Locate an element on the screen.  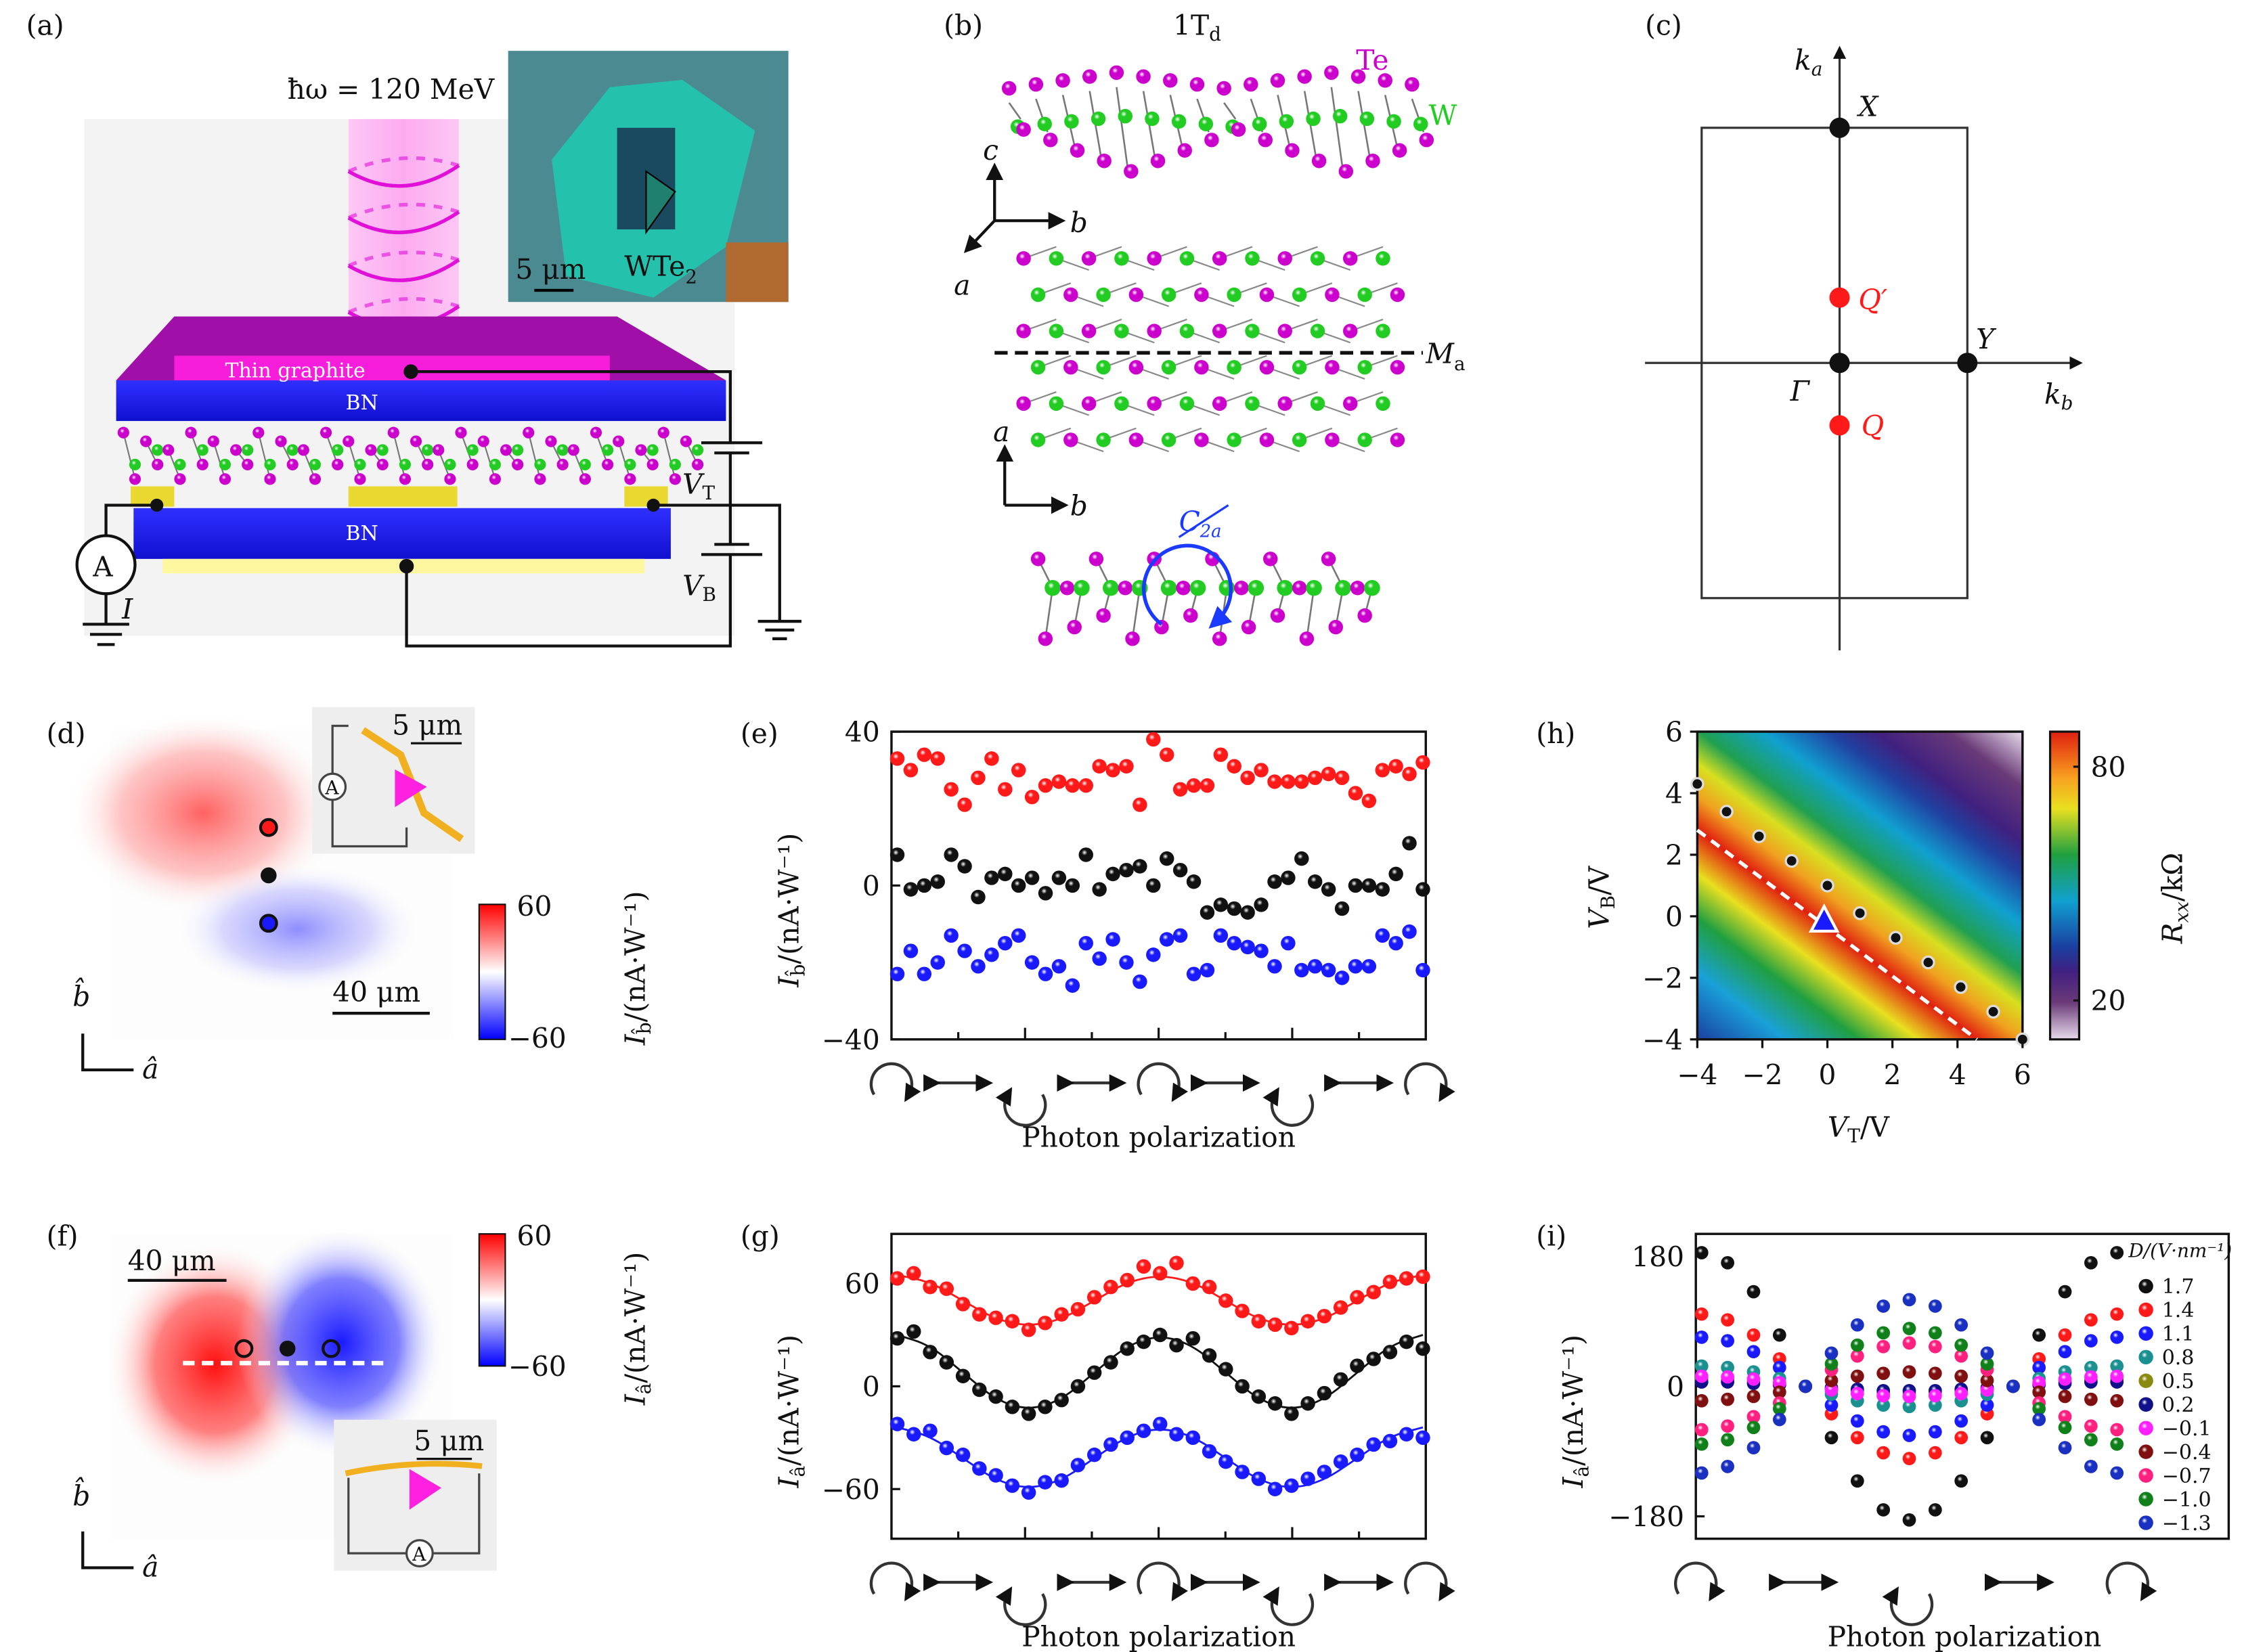
circular-polarization-icon is located at coordinates (2131, 1581).